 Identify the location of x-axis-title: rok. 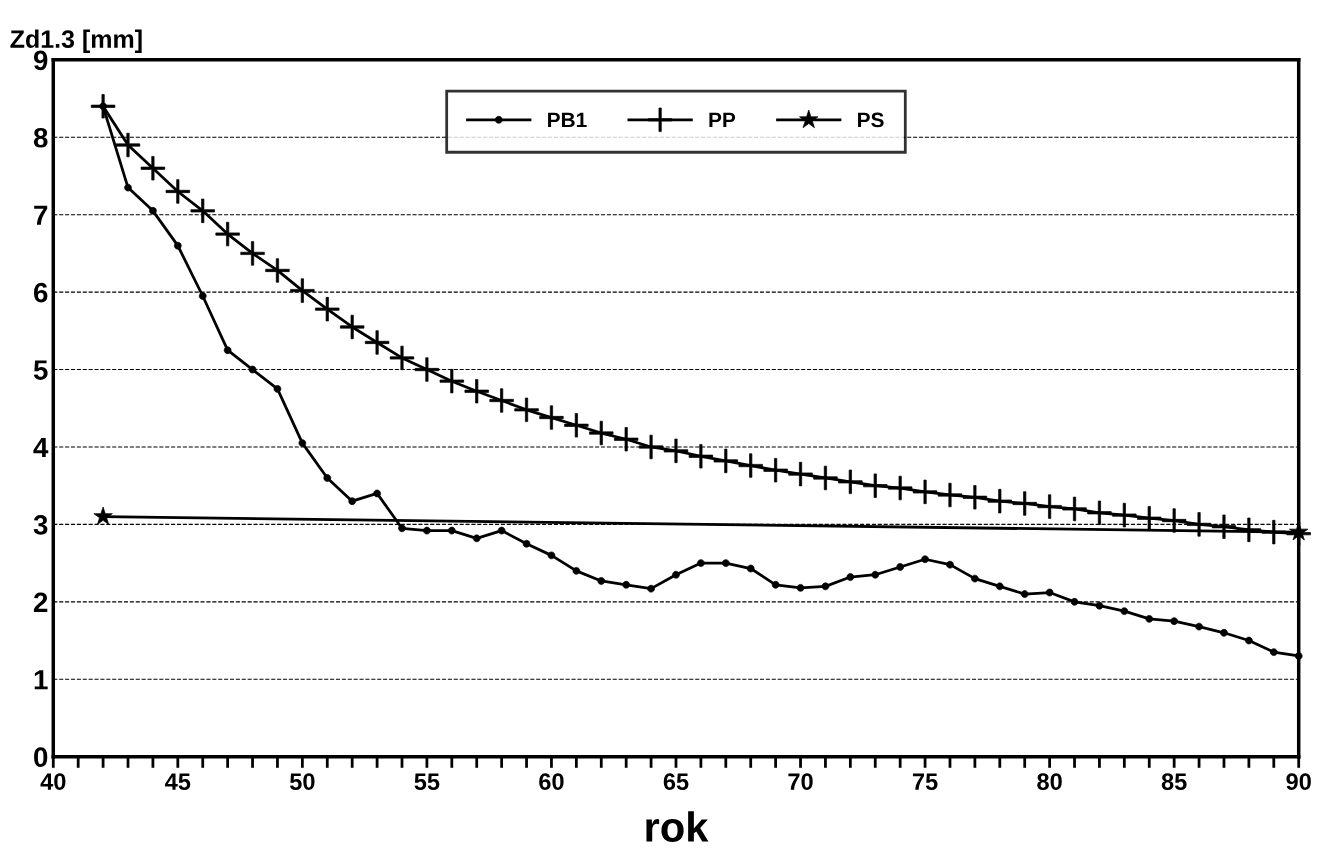
(677, 826).